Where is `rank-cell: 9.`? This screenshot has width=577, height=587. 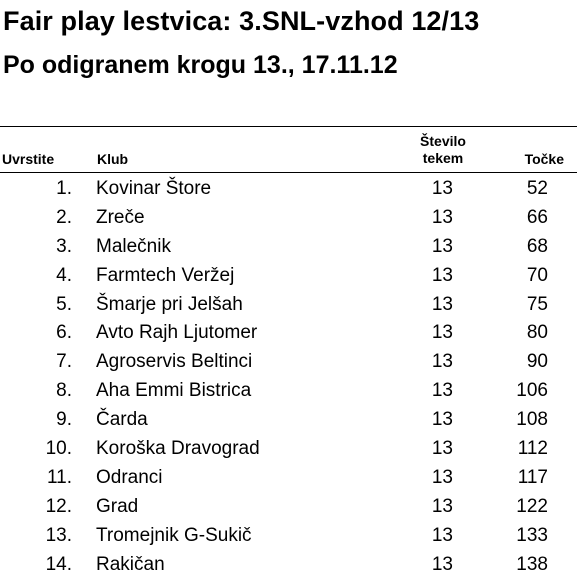 rank-cell: 9. is located at coordinates (64, 420).